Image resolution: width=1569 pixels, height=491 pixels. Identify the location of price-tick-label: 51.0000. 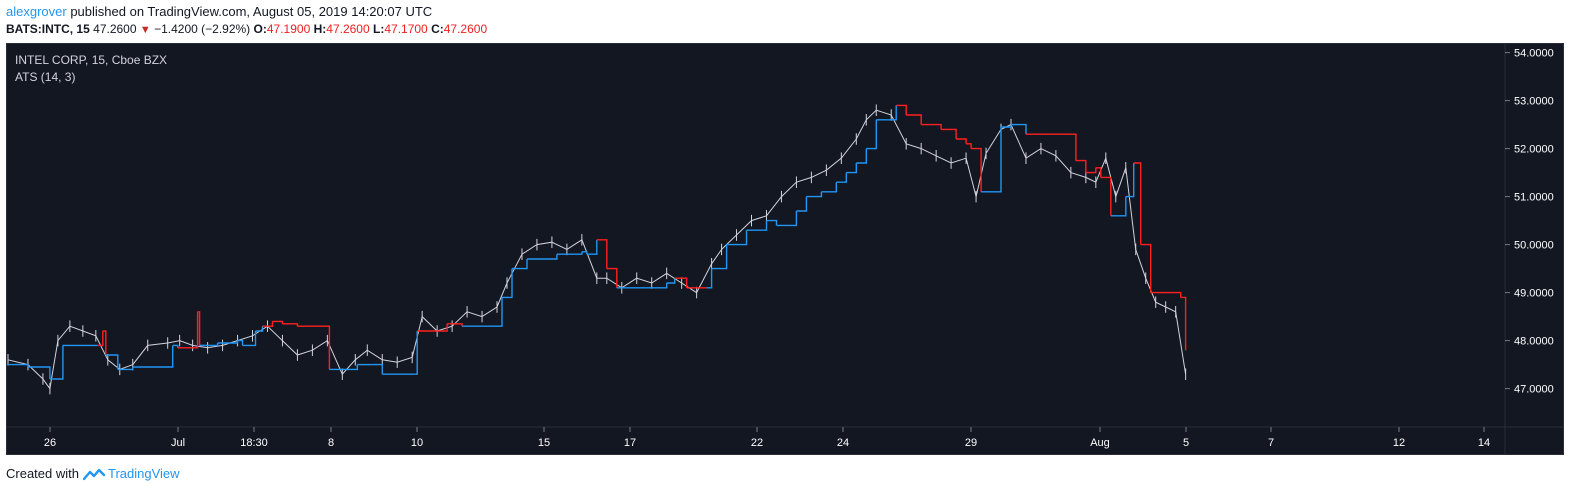
(1534, 198).